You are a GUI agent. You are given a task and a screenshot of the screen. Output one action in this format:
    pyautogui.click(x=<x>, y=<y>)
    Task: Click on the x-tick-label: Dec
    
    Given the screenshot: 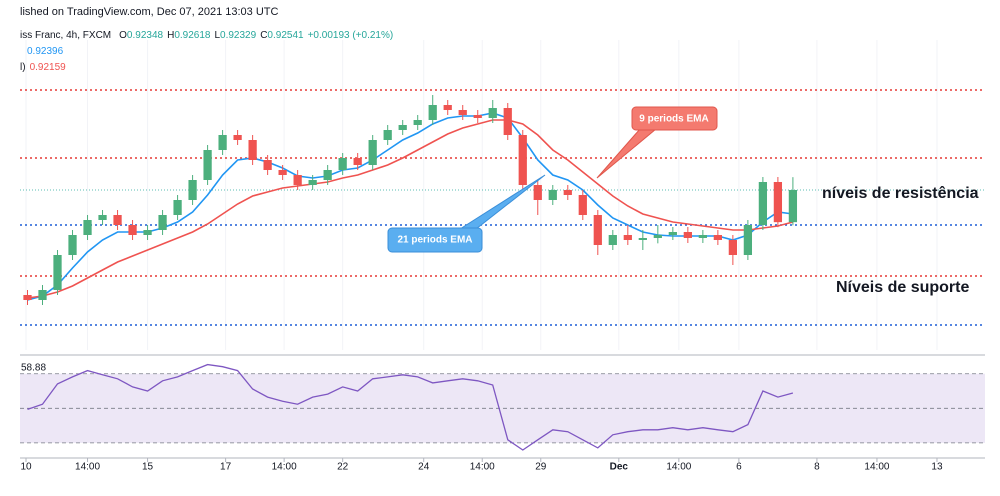 What is the action you would take?
    pyautogui.click(x=619, y=467)
    